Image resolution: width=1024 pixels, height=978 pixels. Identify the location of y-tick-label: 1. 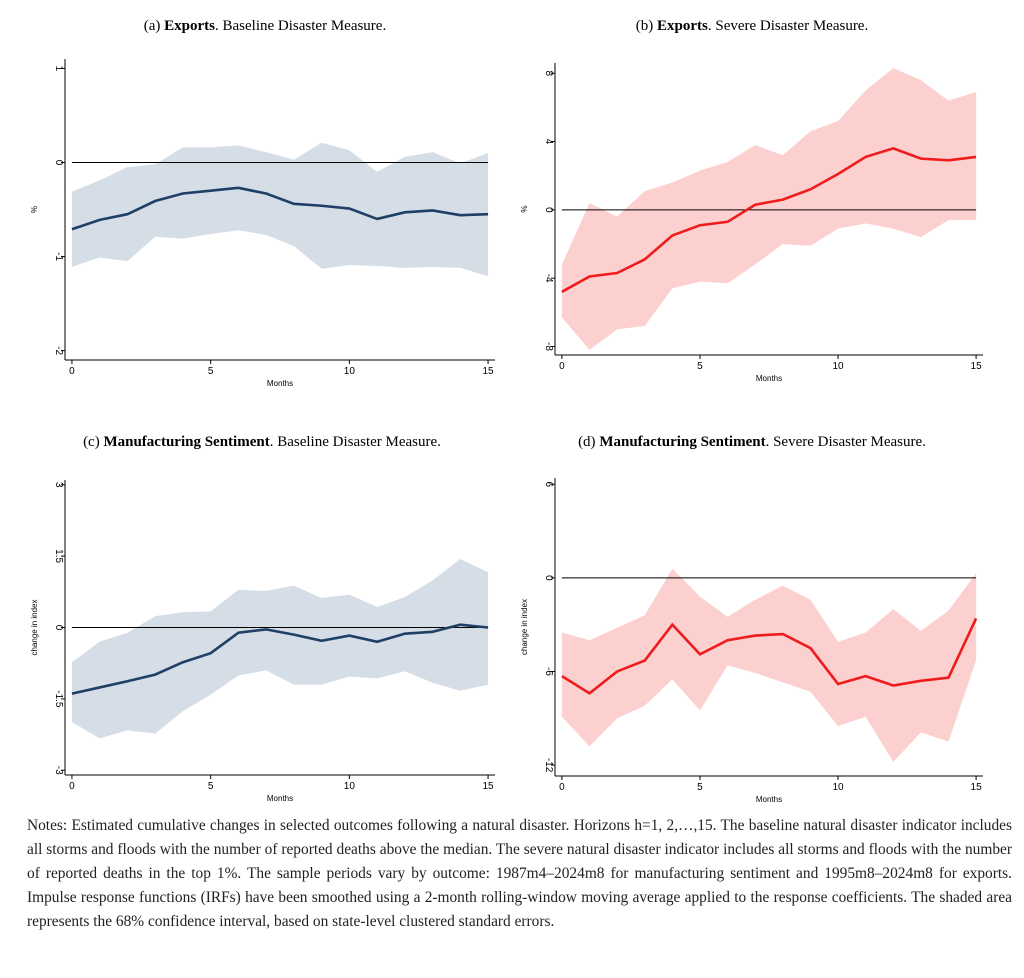
(58, 69).